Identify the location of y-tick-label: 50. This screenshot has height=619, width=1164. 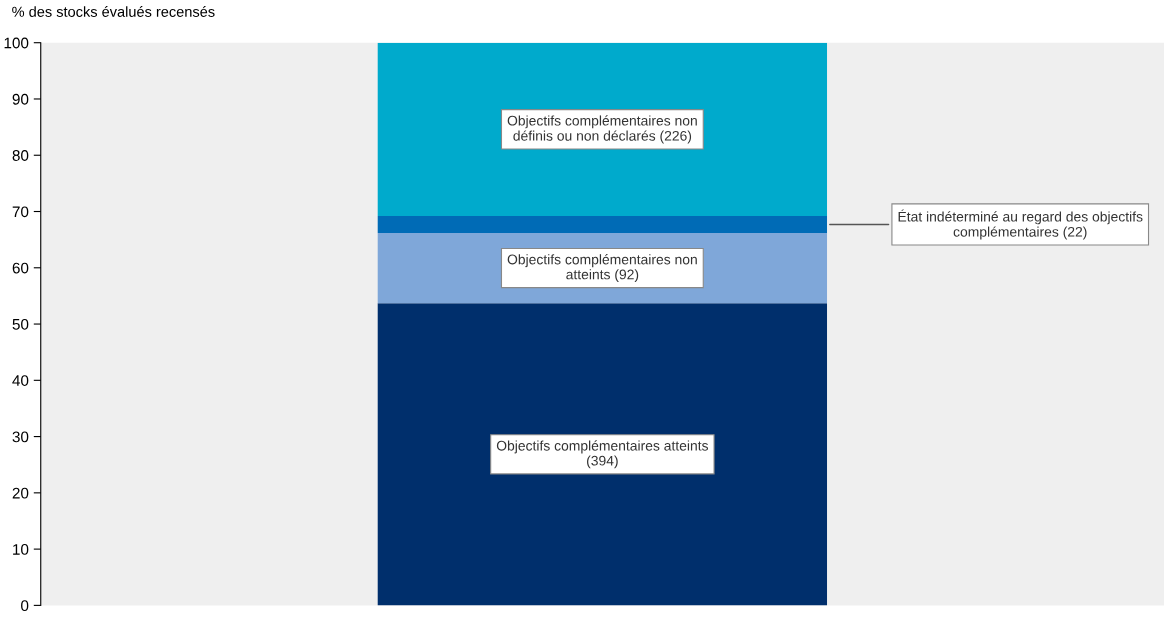
(20, 324).